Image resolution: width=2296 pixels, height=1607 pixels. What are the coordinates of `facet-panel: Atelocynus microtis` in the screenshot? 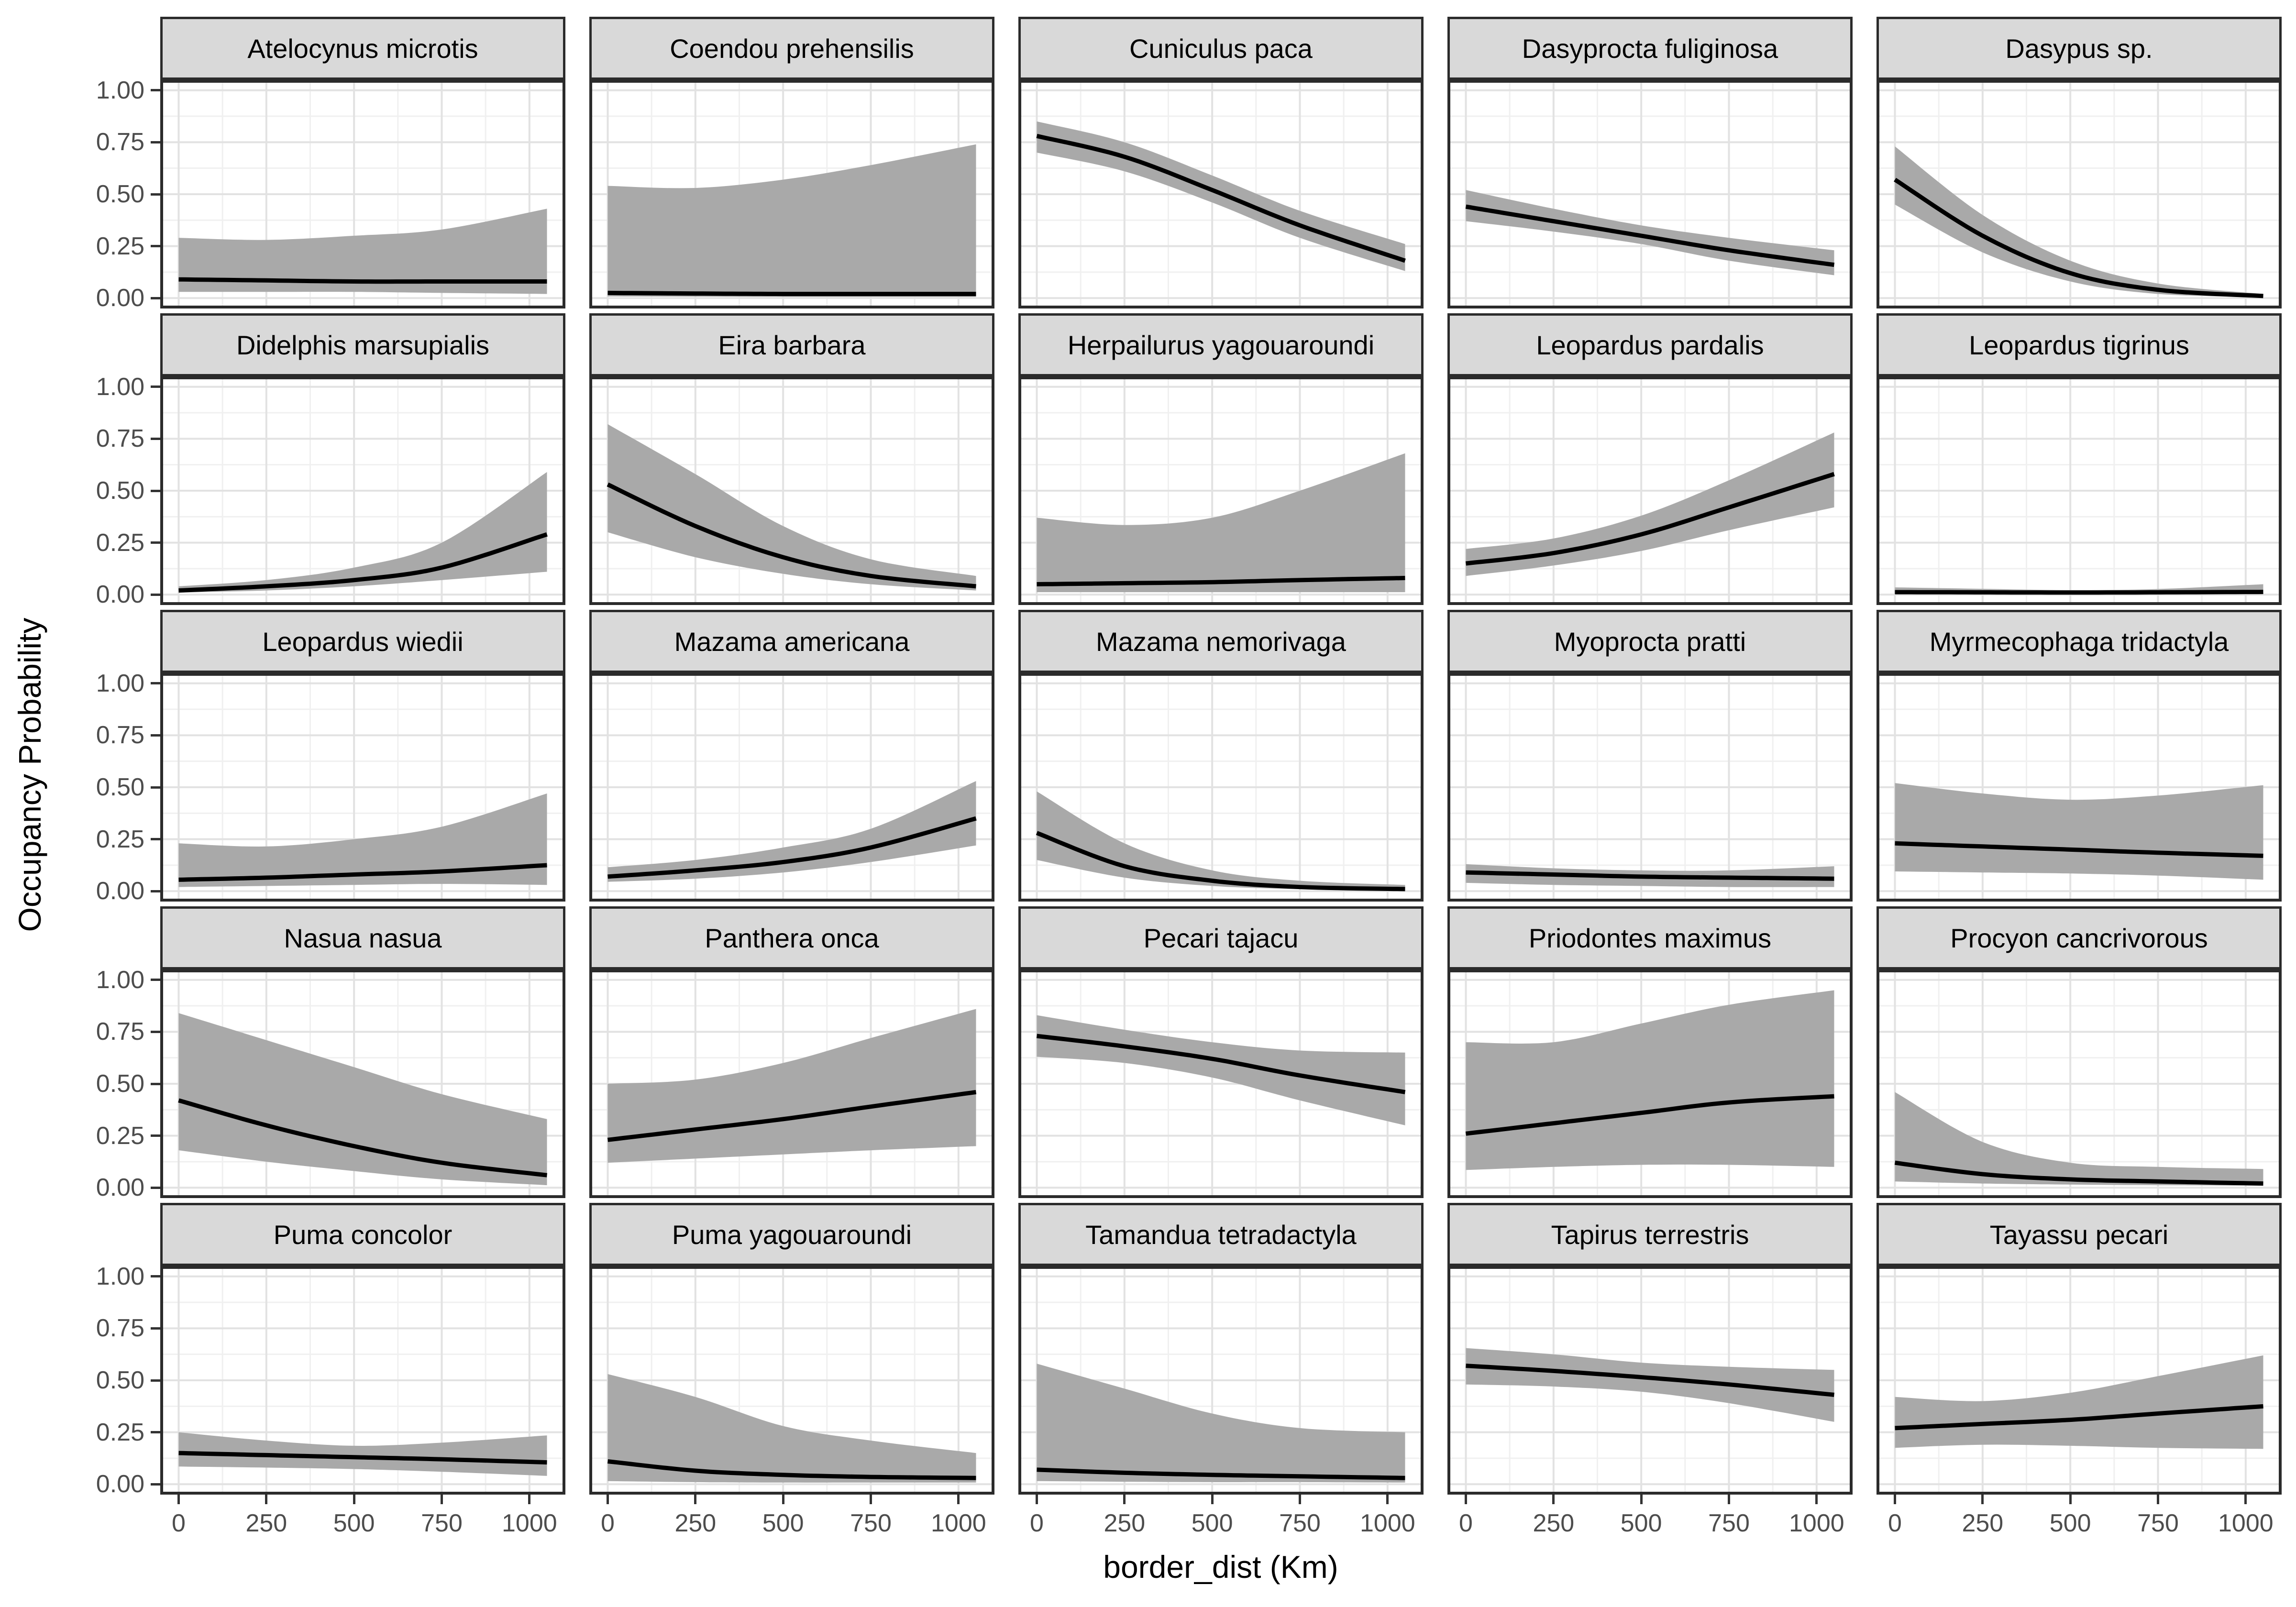 It's located at (363, 162).